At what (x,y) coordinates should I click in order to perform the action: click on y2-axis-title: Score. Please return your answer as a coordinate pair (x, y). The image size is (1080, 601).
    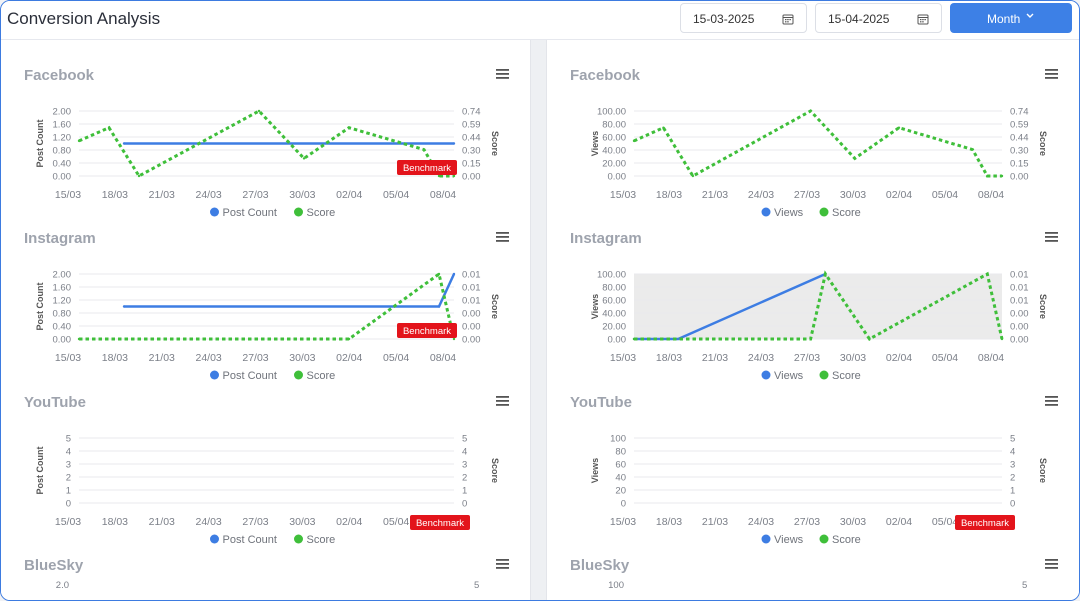
    Looking at the image, I should click on (1043, 470).